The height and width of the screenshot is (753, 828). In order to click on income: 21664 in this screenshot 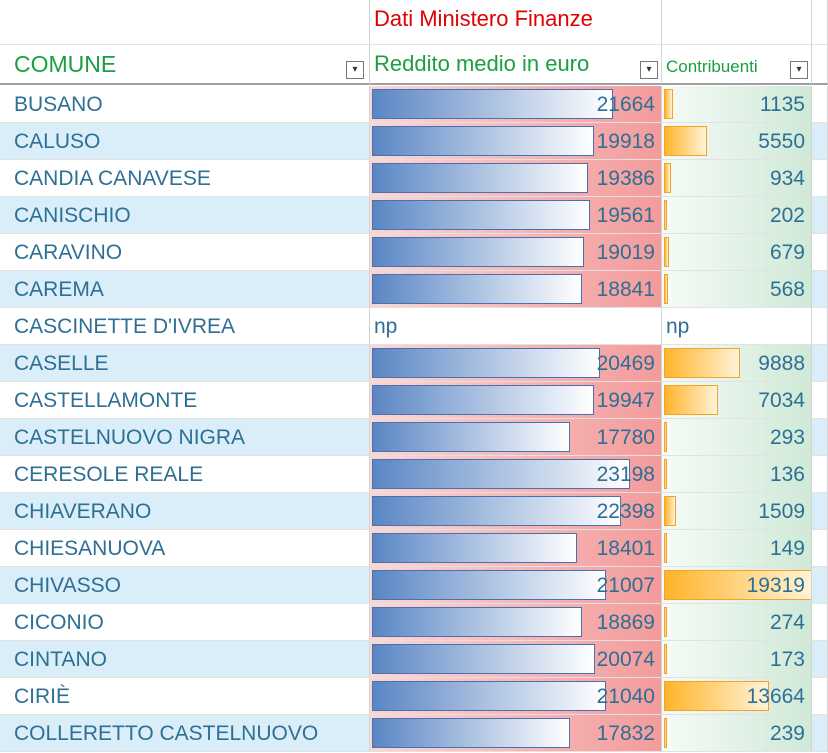, I will do `click(625, 104)`.